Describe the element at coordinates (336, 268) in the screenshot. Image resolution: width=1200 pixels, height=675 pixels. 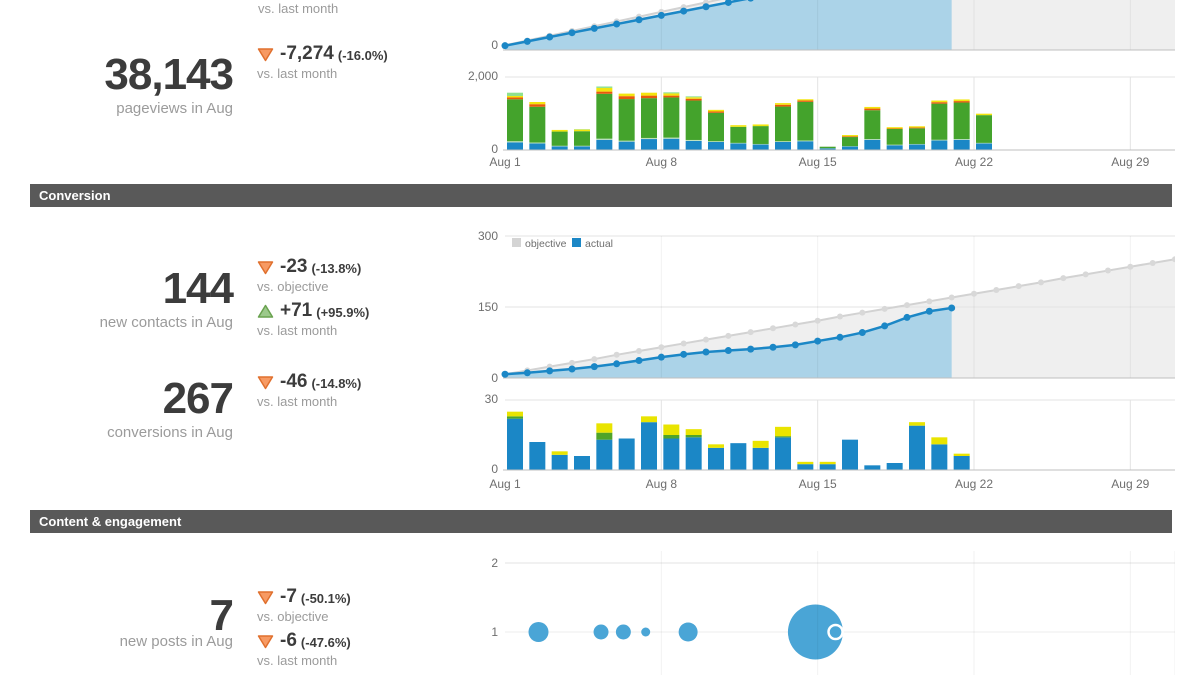
I see `delta-percent: (-13.8%)` at that location.